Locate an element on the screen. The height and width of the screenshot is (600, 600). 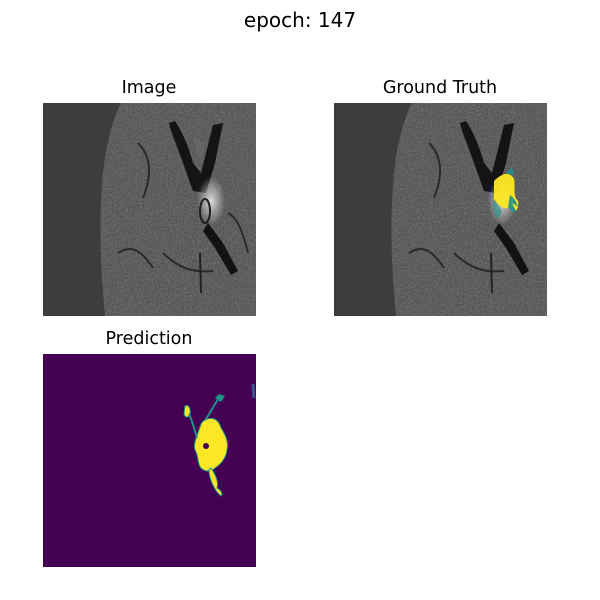
ground-truth-panel is located at coordinates (440, 209).